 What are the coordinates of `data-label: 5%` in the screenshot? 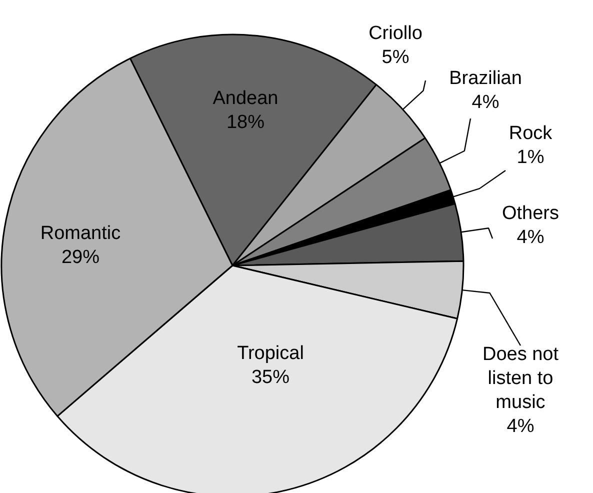 It's located at (396, 57).